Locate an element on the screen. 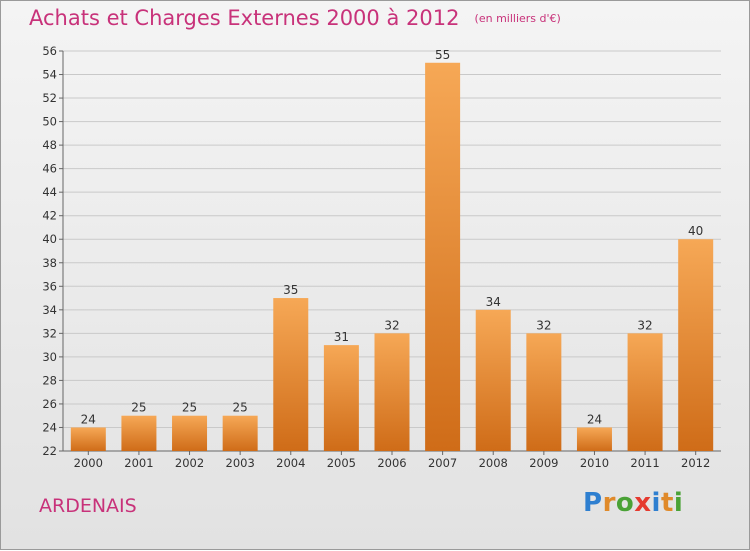  data-label: 34 is located at coordinates (493, 302).